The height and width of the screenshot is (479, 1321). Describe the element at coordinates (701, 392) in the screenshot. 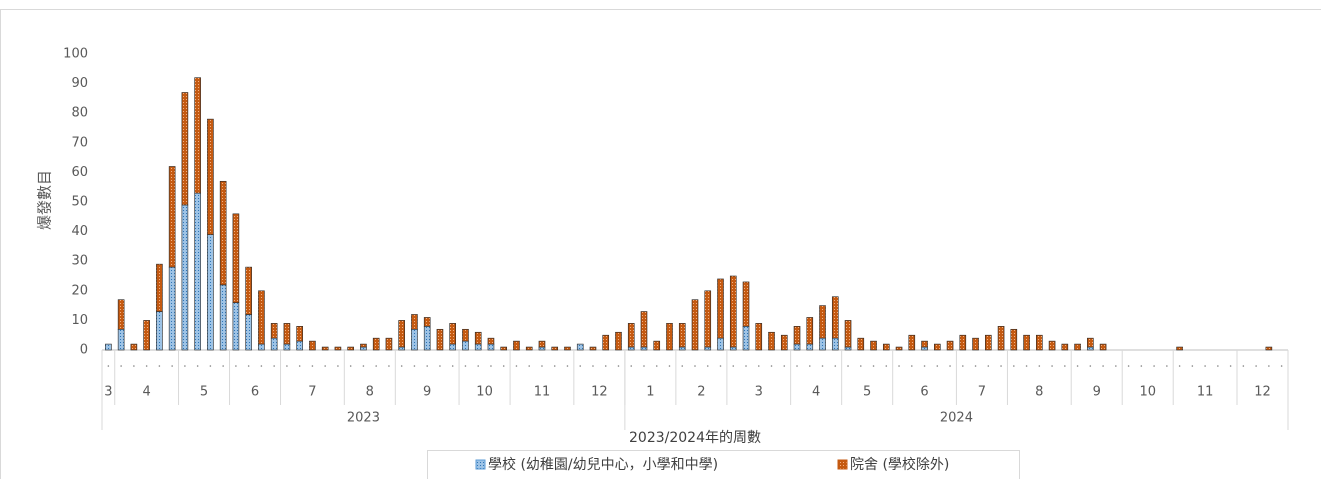

I see `x-tick-label: 2` at that location.